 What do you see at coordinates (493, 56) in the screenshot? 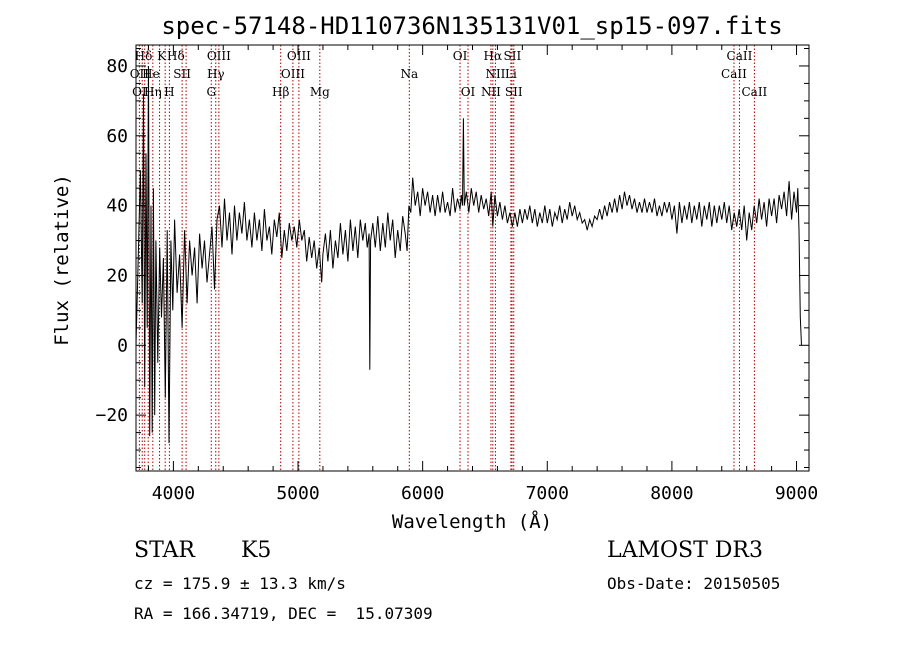
I see `marker-label: Hα` at bounding box center [493, 56].